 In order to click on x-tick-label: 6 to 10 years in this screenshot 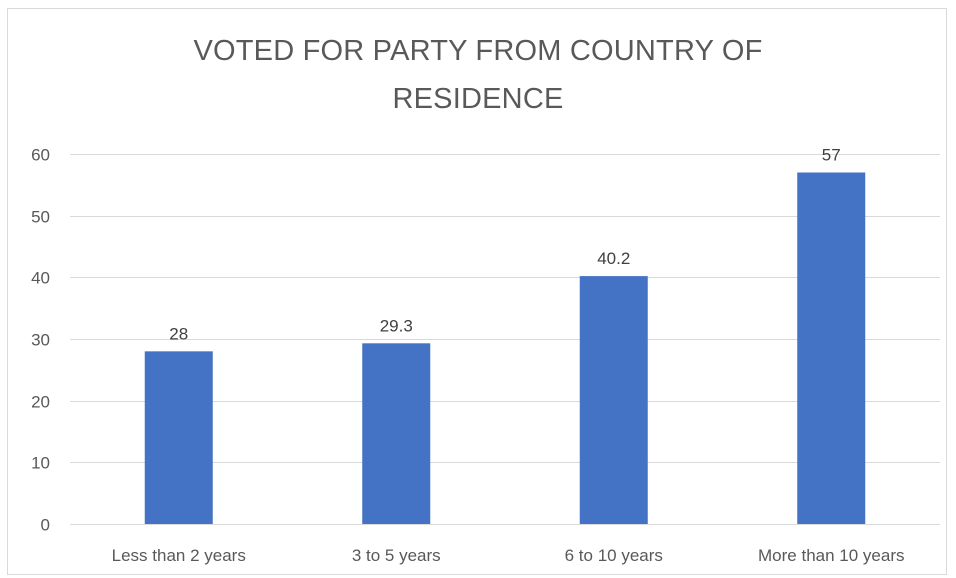, I will do `click(614, 555)`.